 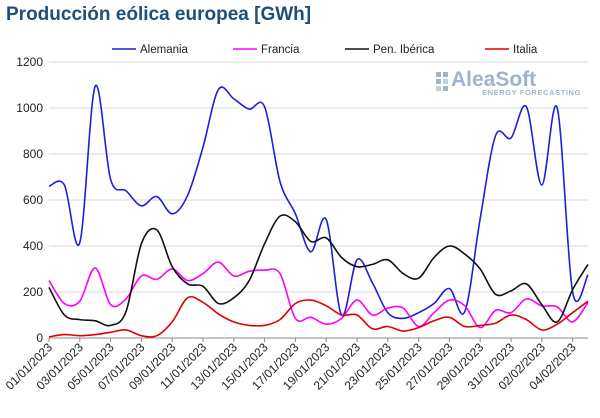 I want to click on y-tick-label: 800, so click(x=33, y=154).